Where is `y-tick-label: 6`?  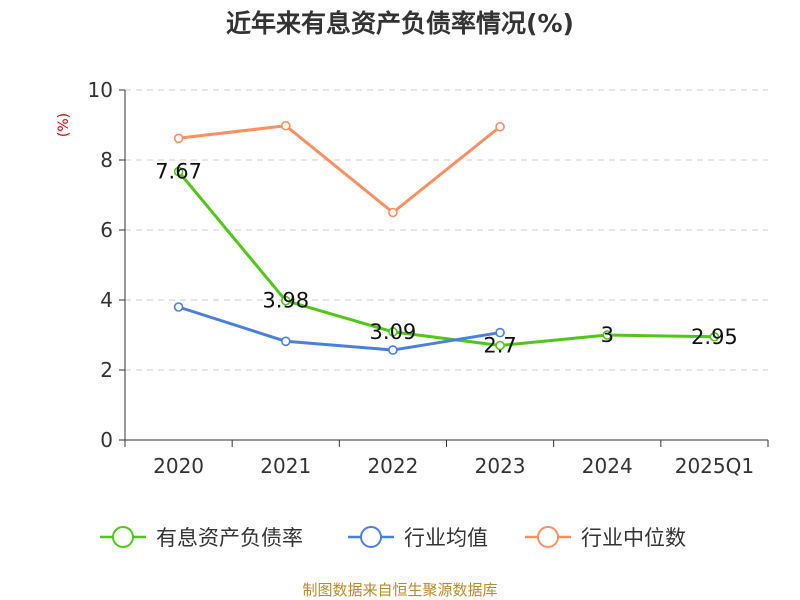 y-tick-label: 6 is located at coordinates (106, 230).